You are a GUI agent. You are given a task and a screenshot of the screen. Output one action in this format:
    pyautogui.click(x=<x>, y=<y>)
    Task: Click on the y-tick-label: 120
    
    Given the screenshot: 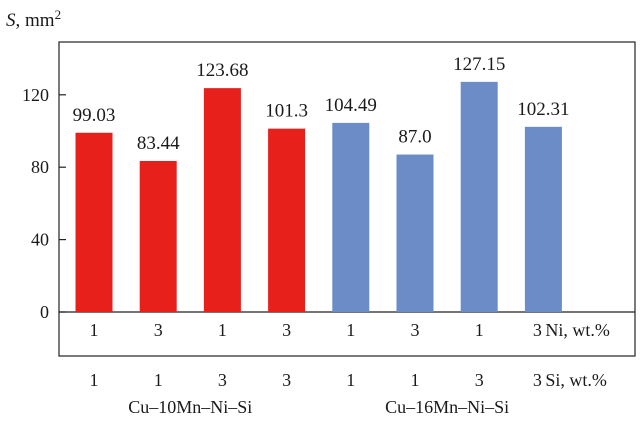 What is the action you would take?
    pyautogui.click(x=35, y=95)
    